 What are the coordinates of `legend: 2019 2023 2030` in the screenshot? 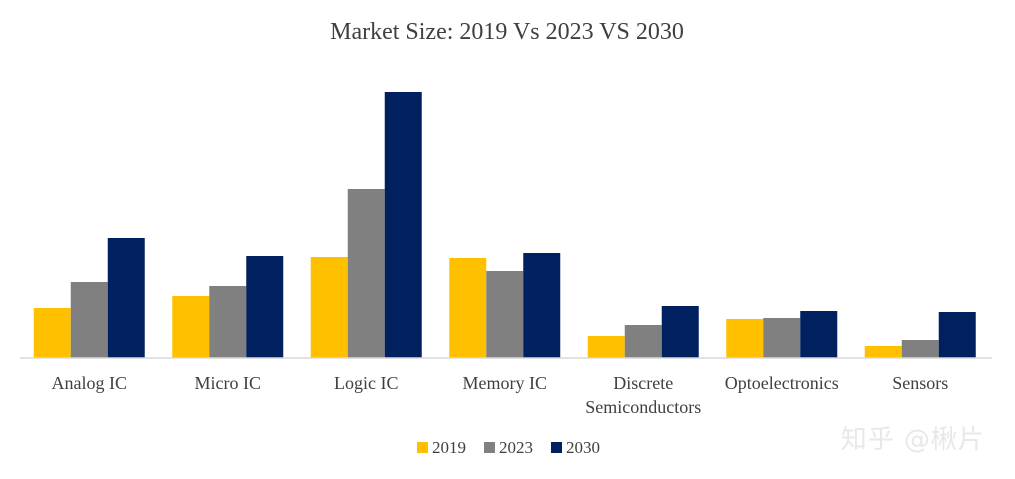 It's located at (508, 447).